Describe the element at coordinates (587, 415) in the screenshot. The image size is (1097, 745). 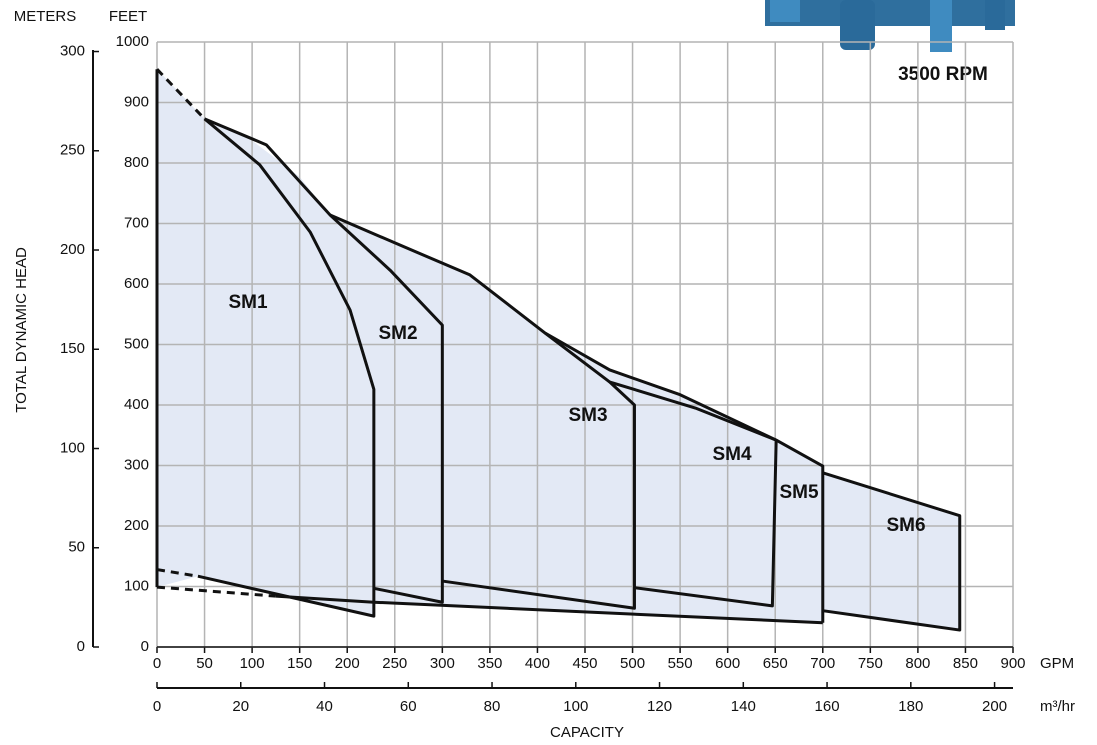
I see `model-label: SM3` at that location.